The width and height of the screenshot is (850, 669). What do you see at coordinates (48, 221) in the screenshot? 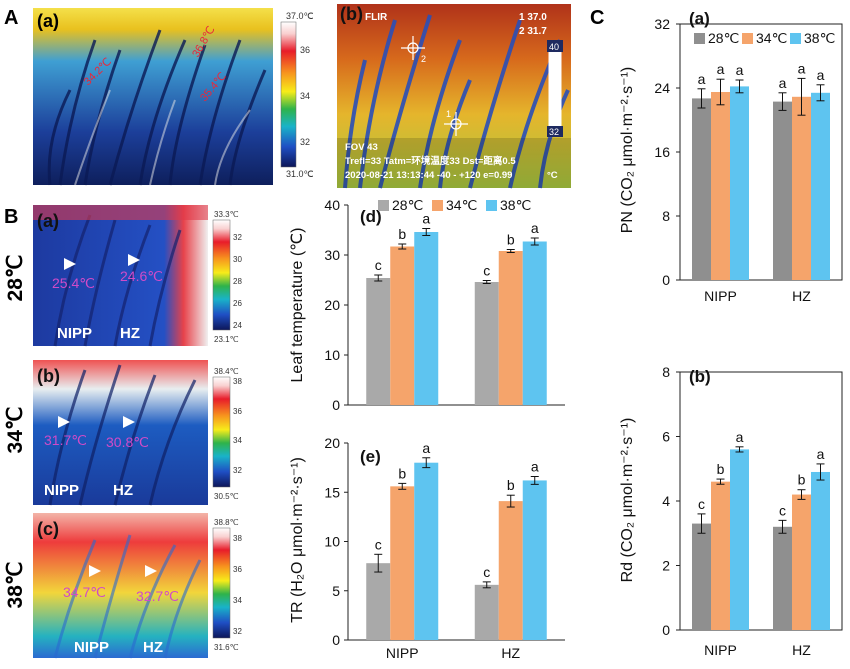
I see `panel-b-sub-a: (a)` at bounding box center [48, 221].